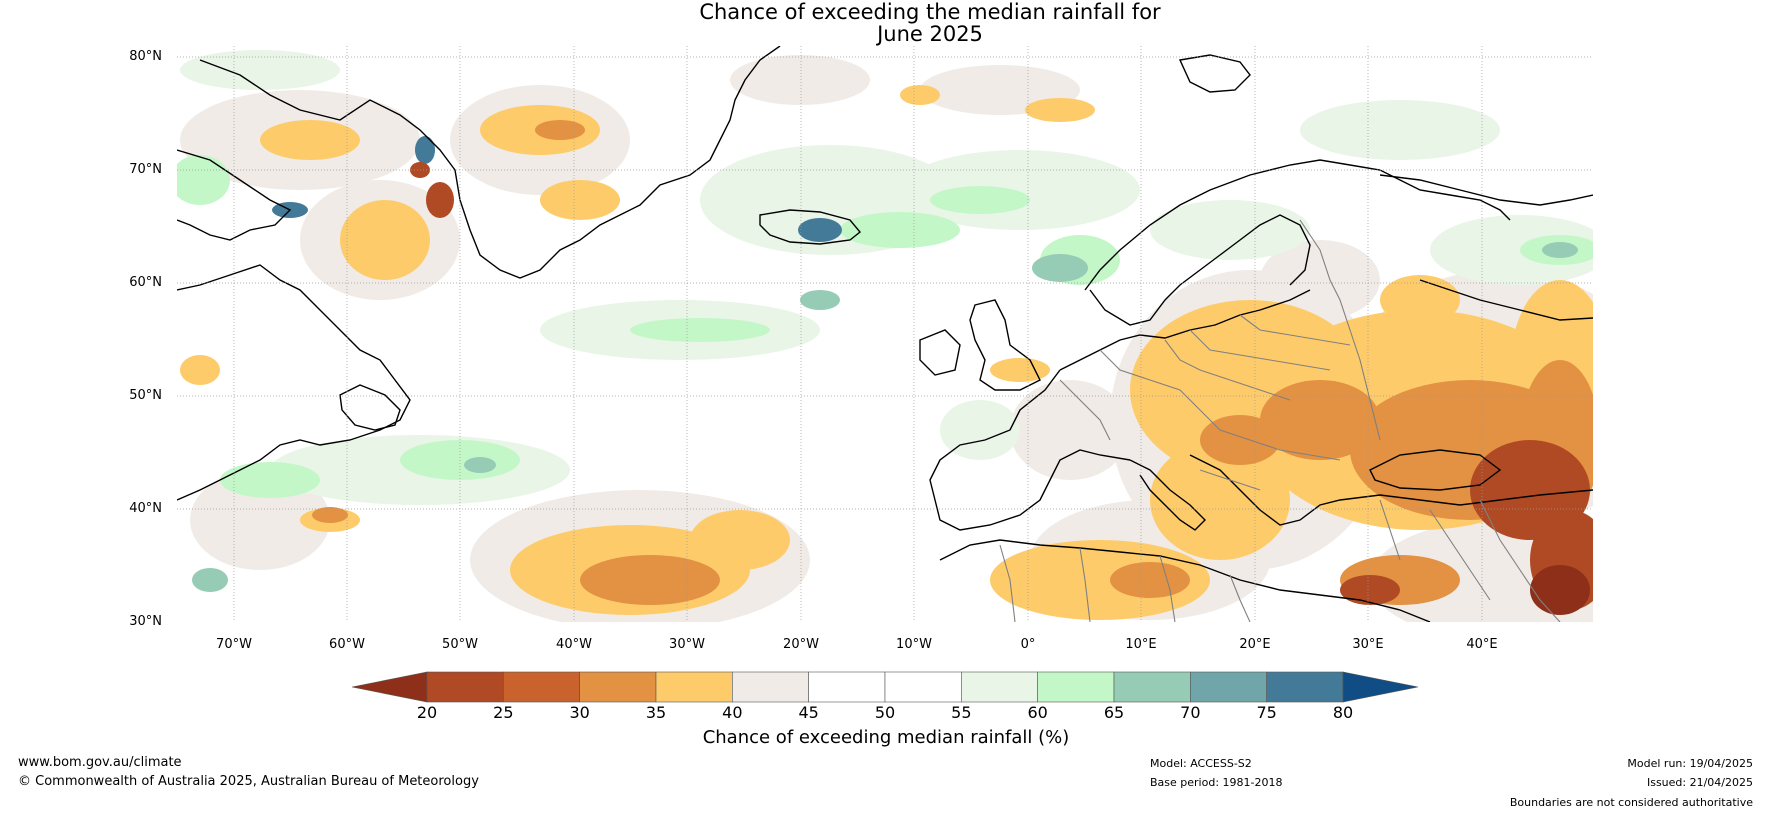  Describe the element at coordinates (1482, 644) in the screenshot. I see `lon-label-40e: 40°E` at that location.